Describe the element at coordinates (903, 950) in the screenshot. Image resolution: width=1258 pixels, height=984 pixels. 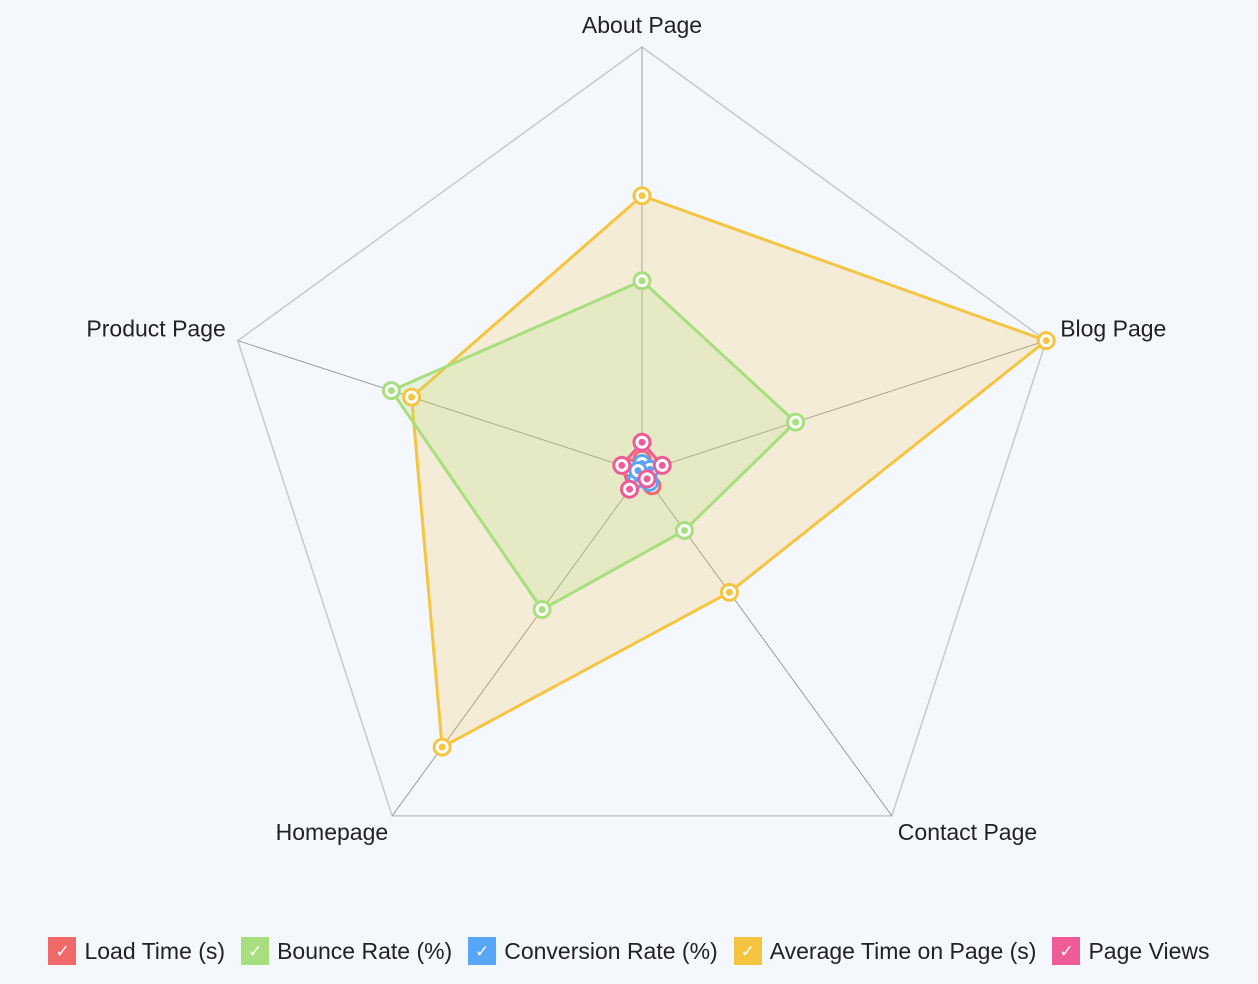
I see `legend-label: Average Time on Page (s)` at that location.